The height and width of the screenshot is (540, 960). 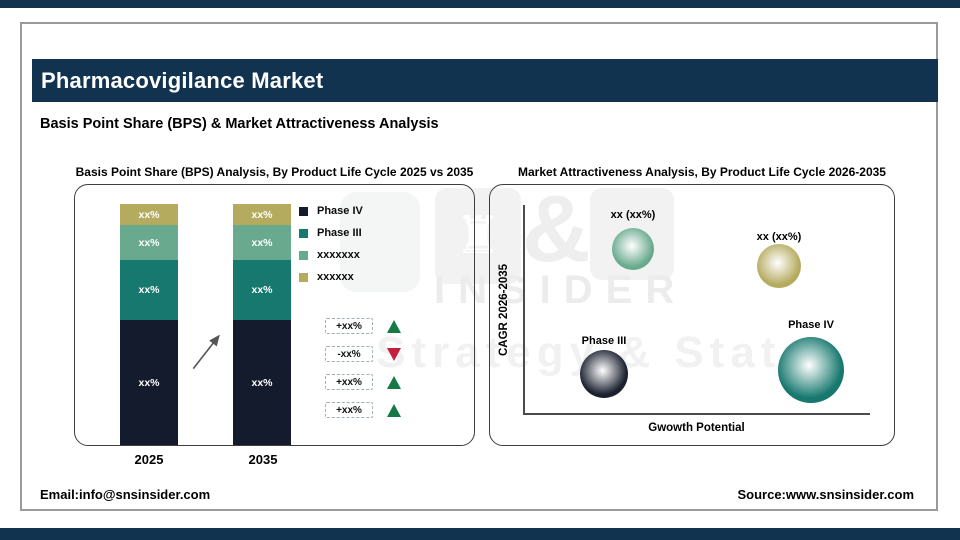 What do you see at coordinates (604, 341) in the screenshot?
I see `bubble-label-phase-iii: Phase III` at bounding box center [604, 341].